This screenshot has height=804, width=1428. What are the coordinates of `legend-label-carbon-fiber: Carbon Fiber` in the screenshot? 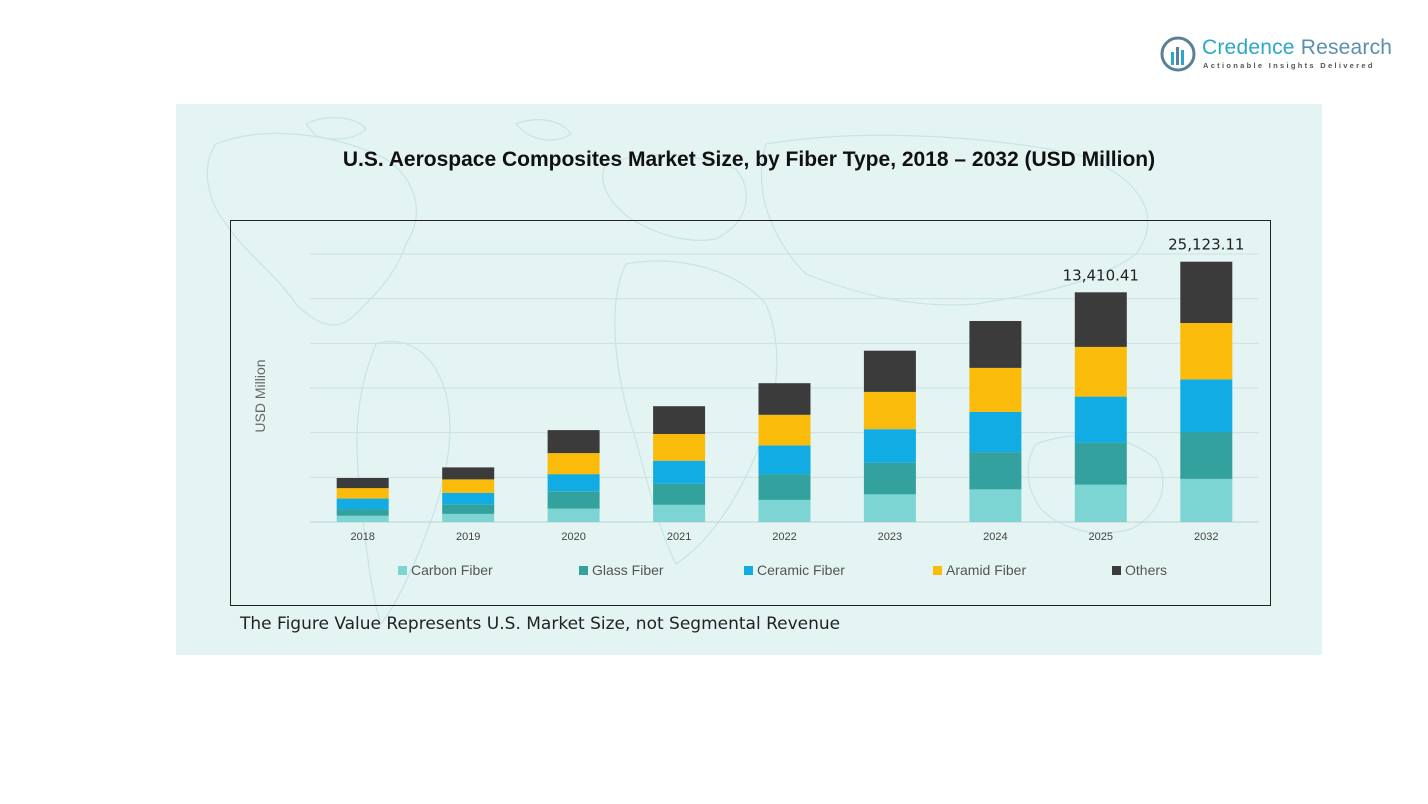 It's located at (452, 570).